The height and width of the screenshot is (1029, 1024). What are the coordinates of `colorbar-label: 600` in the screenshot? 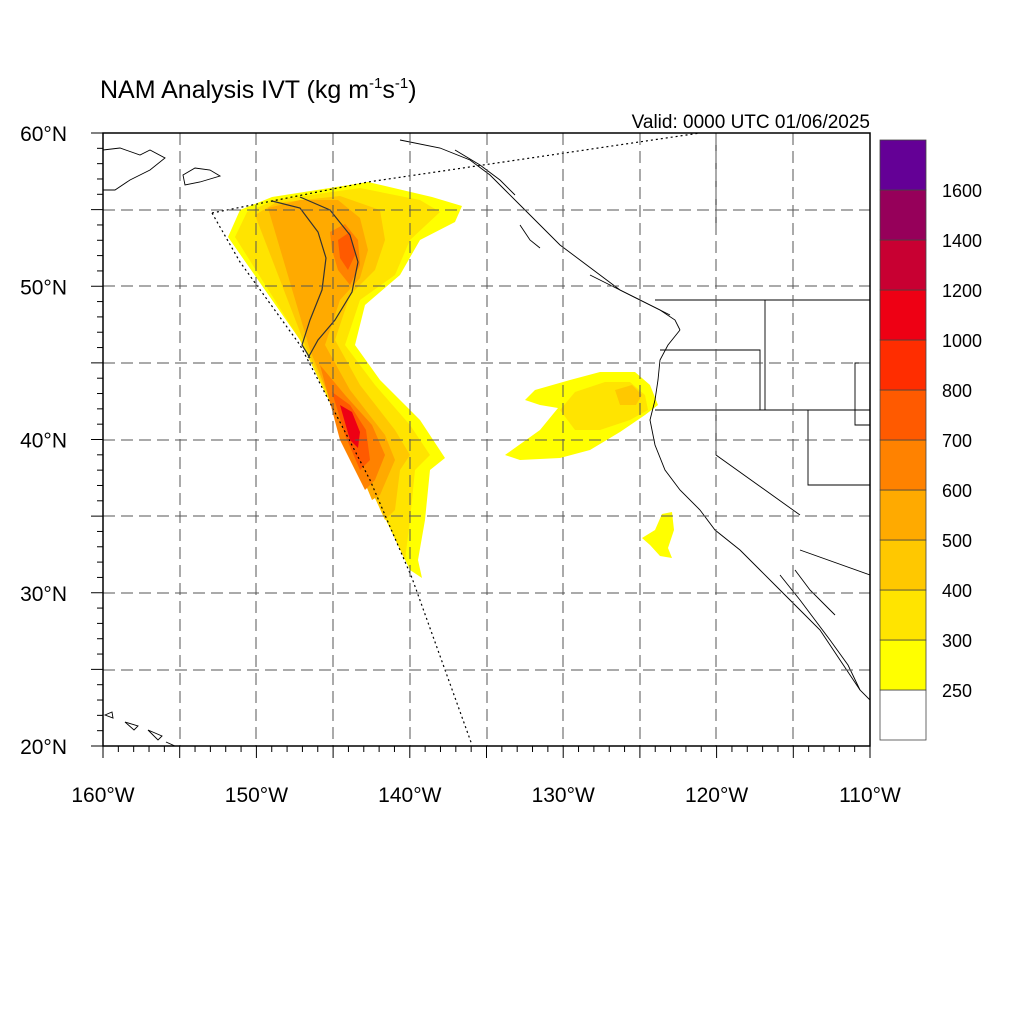 It's located at (957, 491).